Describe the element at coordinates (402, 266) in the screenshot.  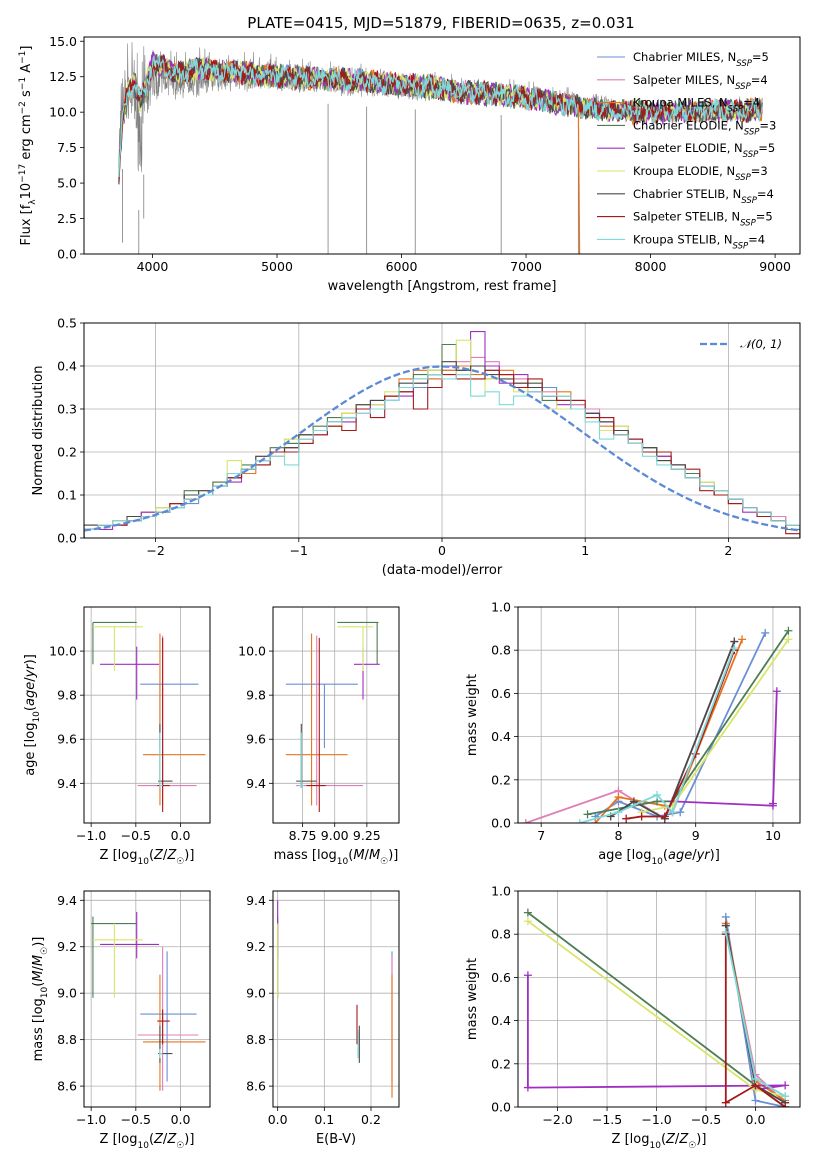
I see `x-tick-label: 6000` at that location.